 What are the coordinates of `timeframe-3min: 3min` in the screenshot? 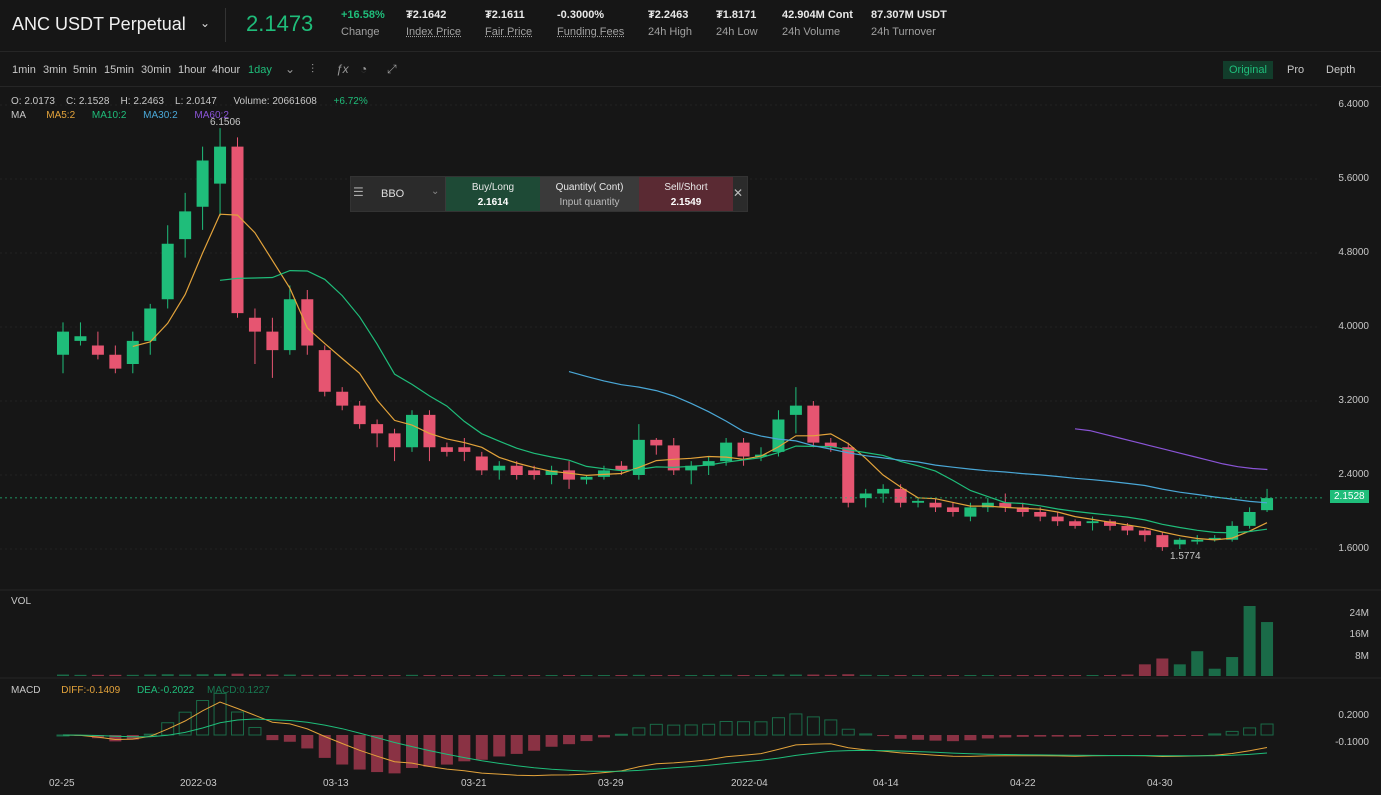 It's located at (55, 70).